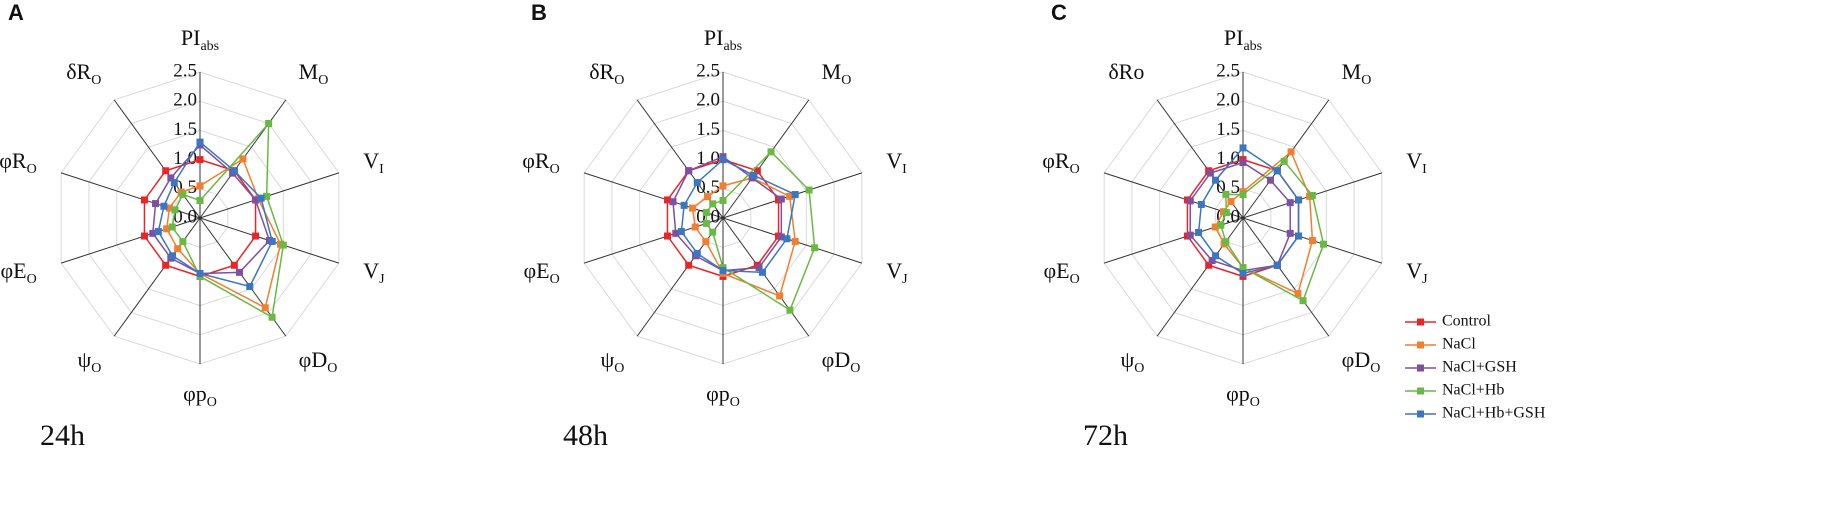 This screenshot has height=512, width=1846. I want to click on axis-label: VJ, so click(897, 272).